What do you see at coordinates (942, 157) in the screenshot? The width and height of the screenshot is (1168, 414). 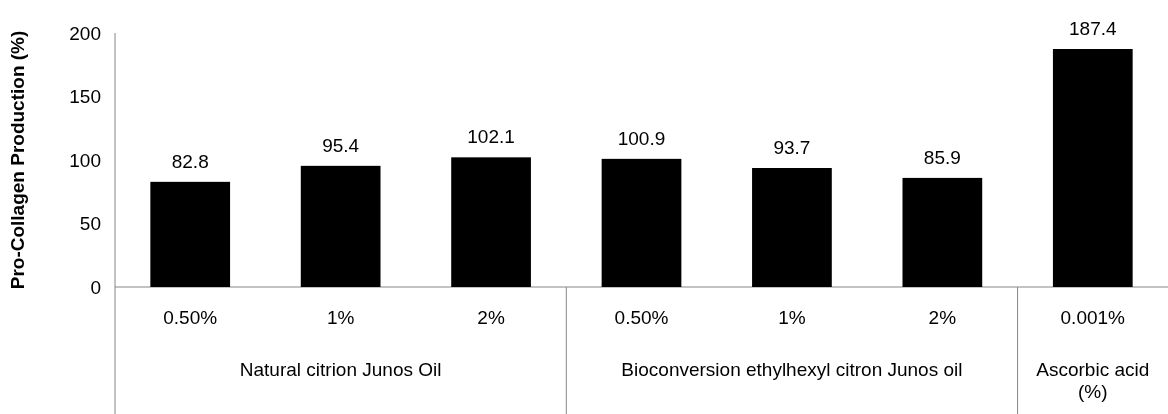 I see `data-label: 85.9` at bounding box center [942, 157].